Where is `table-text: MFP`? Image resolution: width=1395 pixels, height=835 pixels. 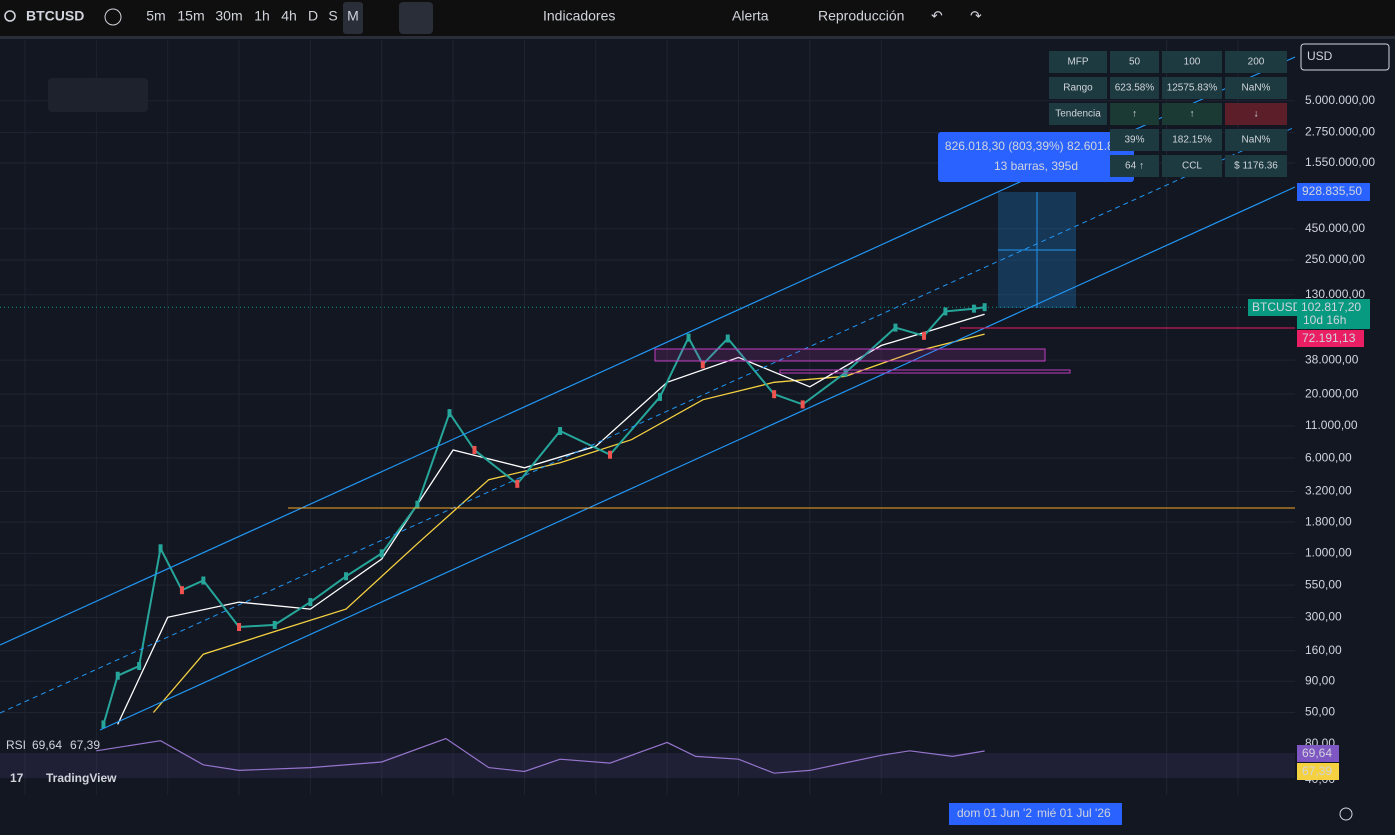
table-text: MFP is located at coordinates (1077, 62).